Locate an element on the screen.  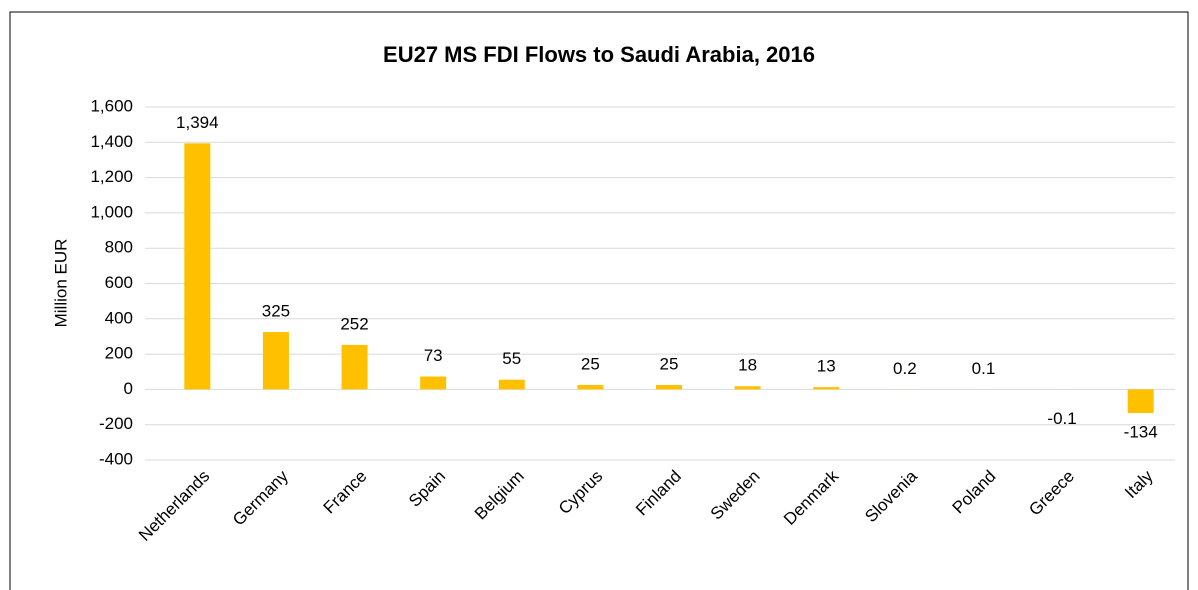
data-label: 252 is located at coordinates (354, 323).